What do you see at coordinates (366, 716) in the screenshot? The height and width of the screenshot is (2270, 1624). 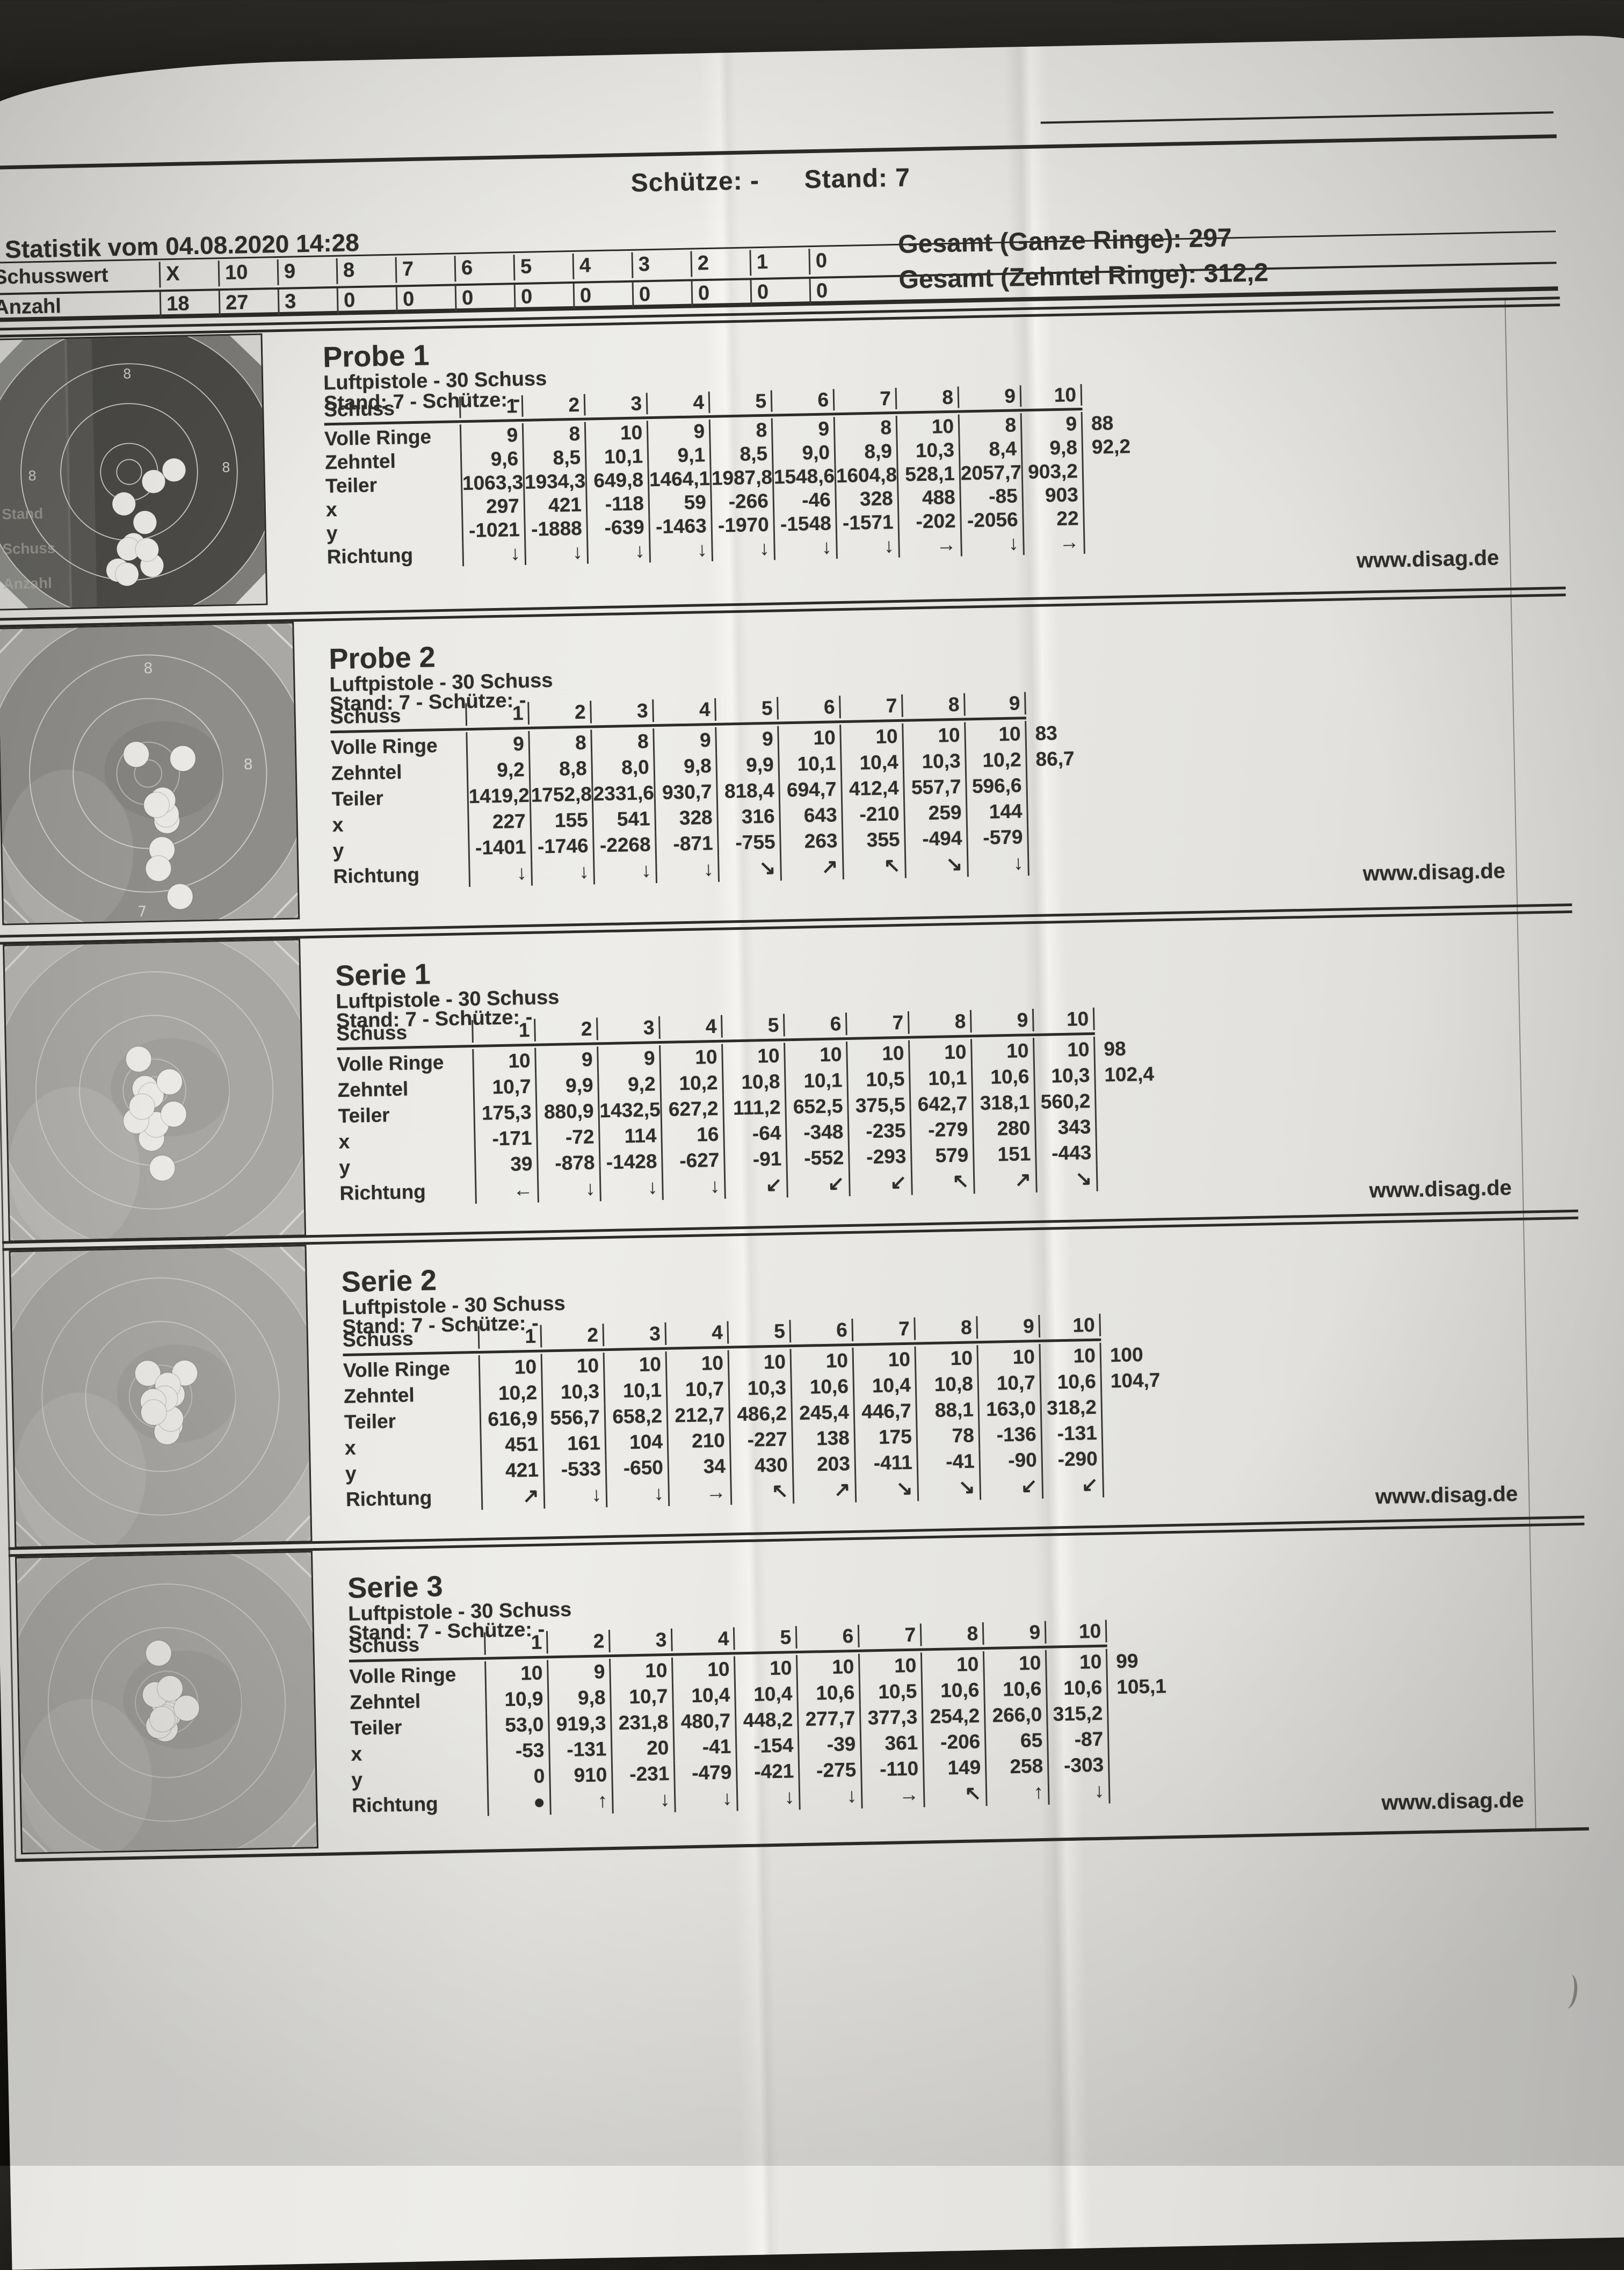 I see `row-label: Schuss` at bounding box center [366, 716].